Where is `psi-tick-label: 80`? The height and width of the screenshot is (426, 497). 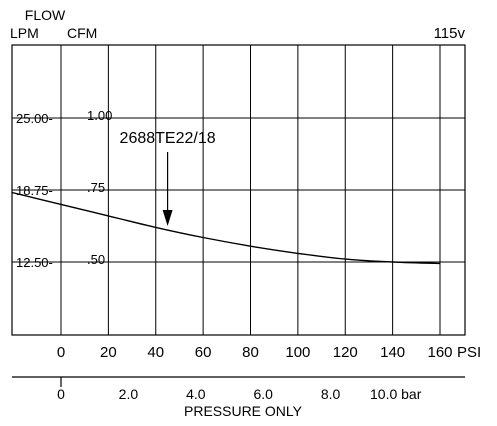
psi-tick-label: 80 is located at coordinates (250, 352).